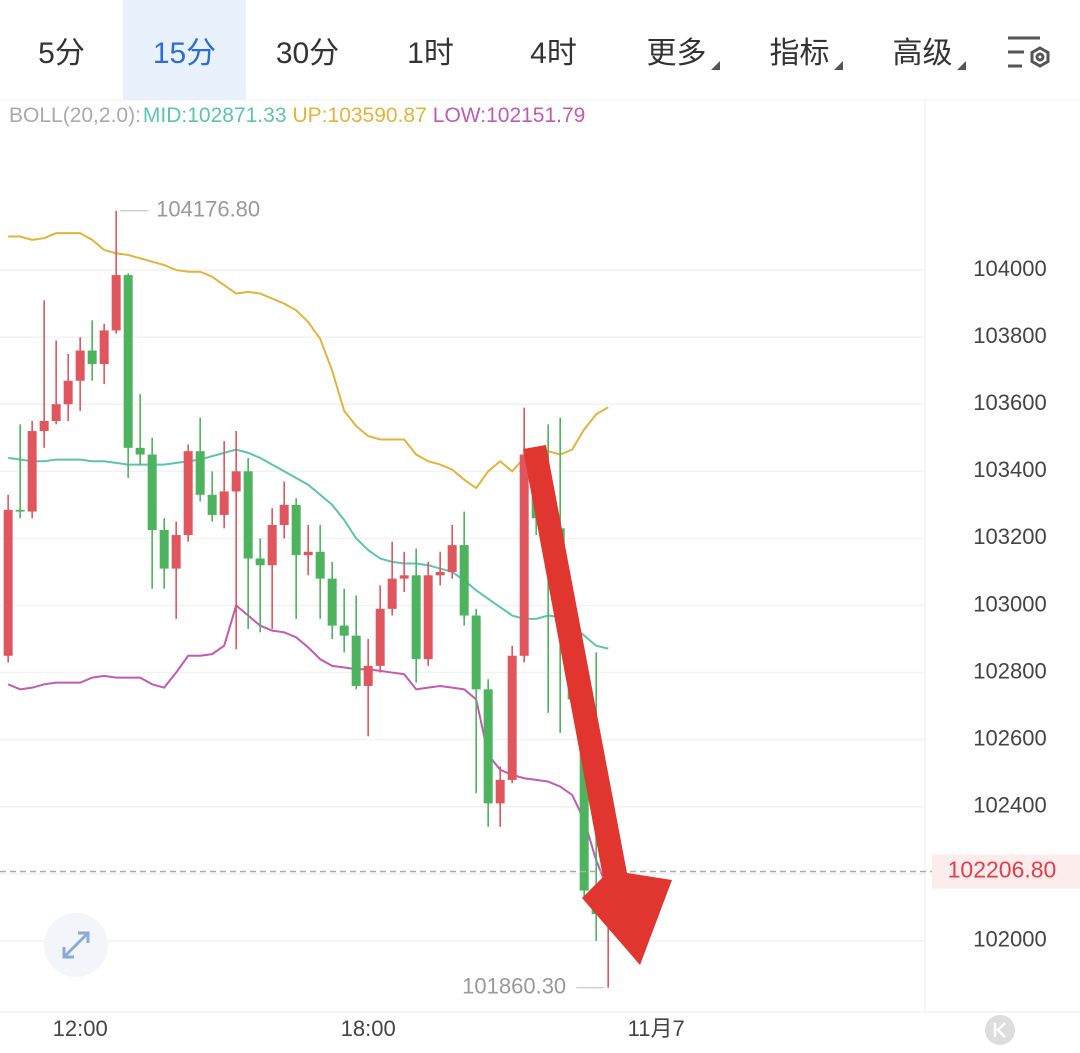 This screenshot has width=1080, height=1053. Describe the element at coordinates (922, 50) in the screenshot. I see `interval-tab: 高级` at that location.